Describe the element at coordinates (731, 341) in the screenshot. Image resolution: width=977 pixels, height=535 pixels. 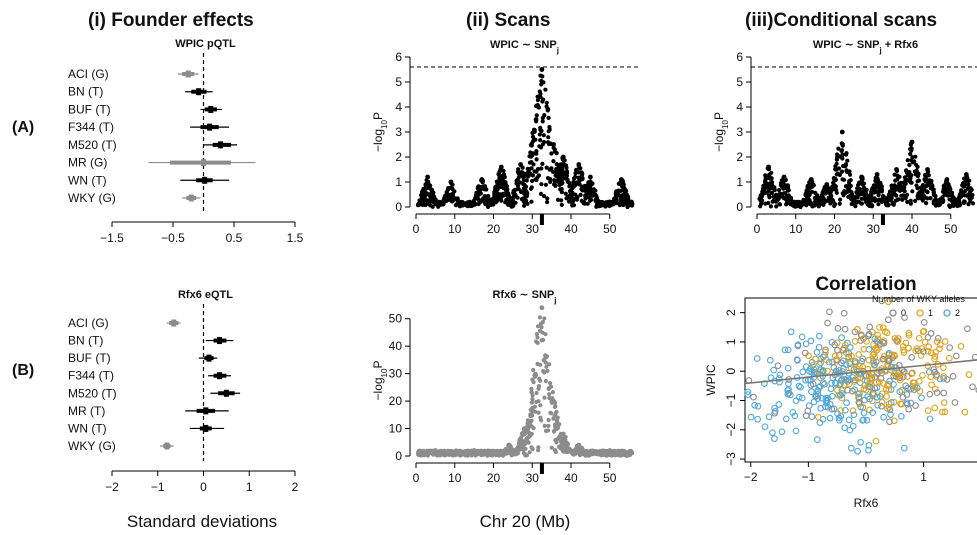
I see `y-tick-label: 1` at that location.